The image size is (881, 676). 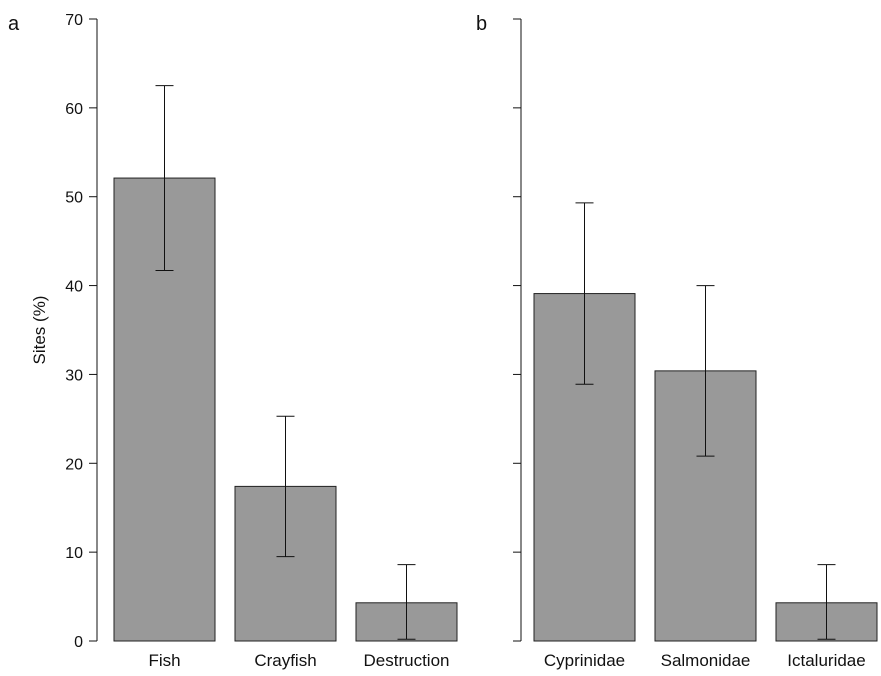 I want to click on panel-label: a, so click(x=14, y=24).